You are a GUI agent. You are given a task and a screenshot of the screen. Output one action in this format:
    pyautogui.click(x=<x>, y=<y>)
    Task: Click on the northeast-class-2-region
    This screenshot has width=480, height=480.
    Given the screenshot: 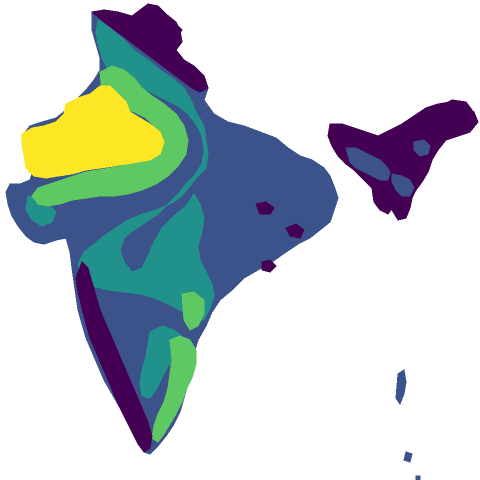 What is the action you would take?
    pyautogui.click(x=388, y=168)
    